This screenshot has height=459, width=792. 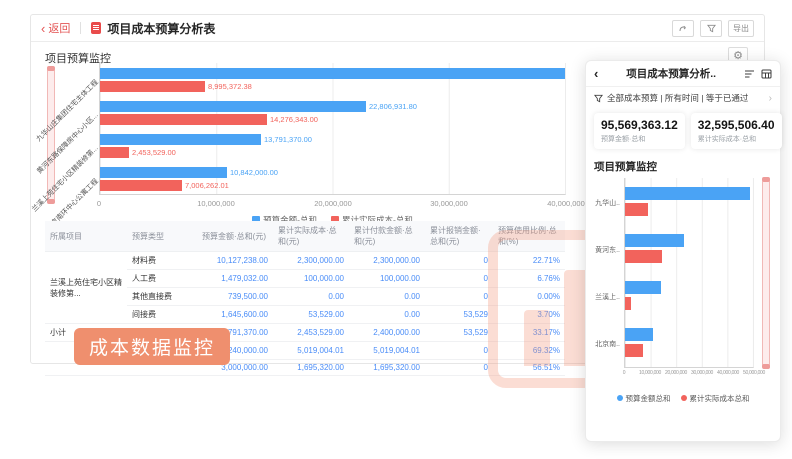 I want to click on filter-button, so click(x=711, y=28).